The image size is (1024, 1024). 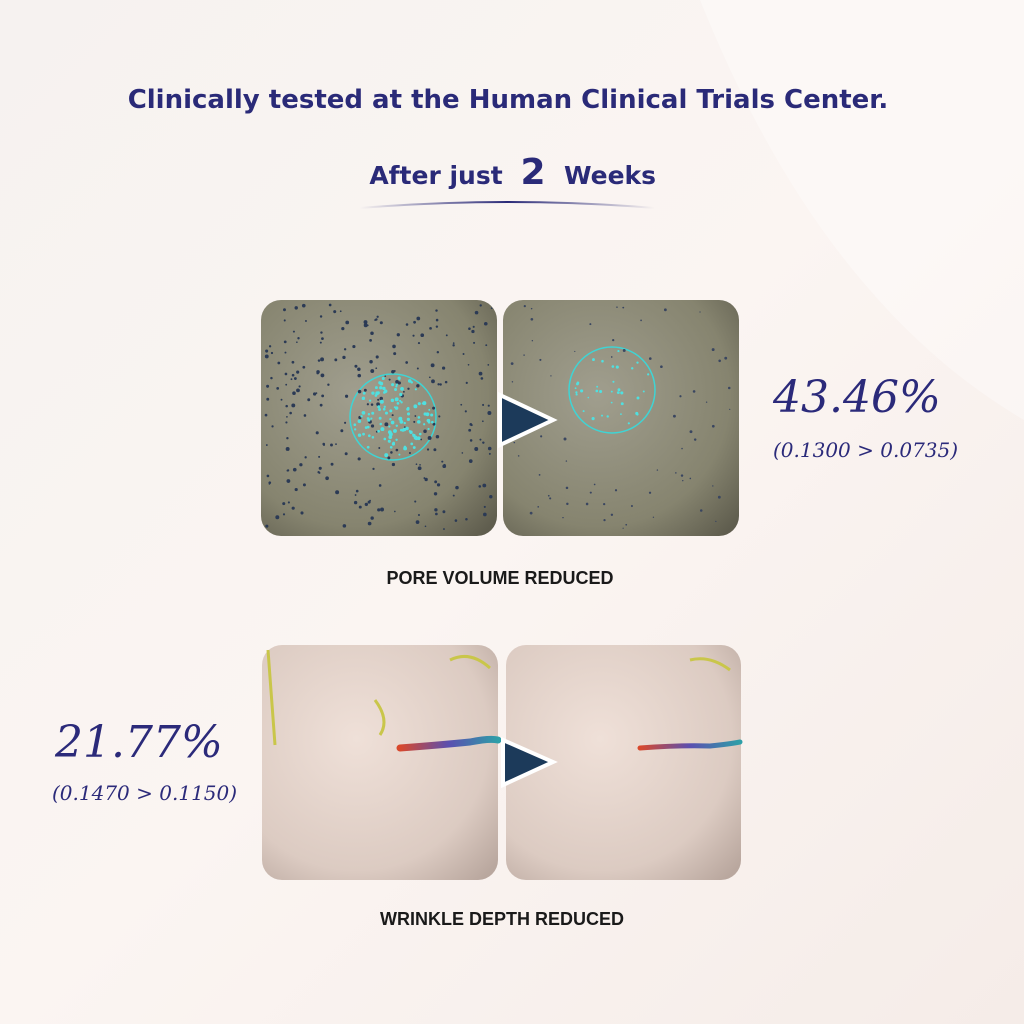 What do you see at coordinates (865, 450) in the screenshot?
I see `detail: (0.1300 > 0.0735)` at bounding box center [865, 450].